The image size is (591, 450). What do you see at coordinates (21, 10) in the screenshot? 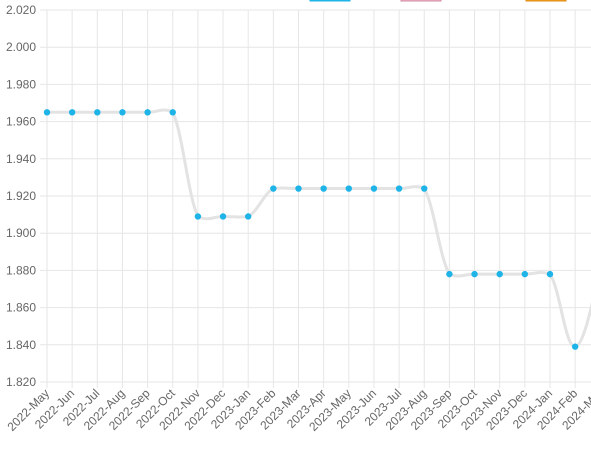
I see `y-tick-label: 2.020` at bounding box center [21, 10].